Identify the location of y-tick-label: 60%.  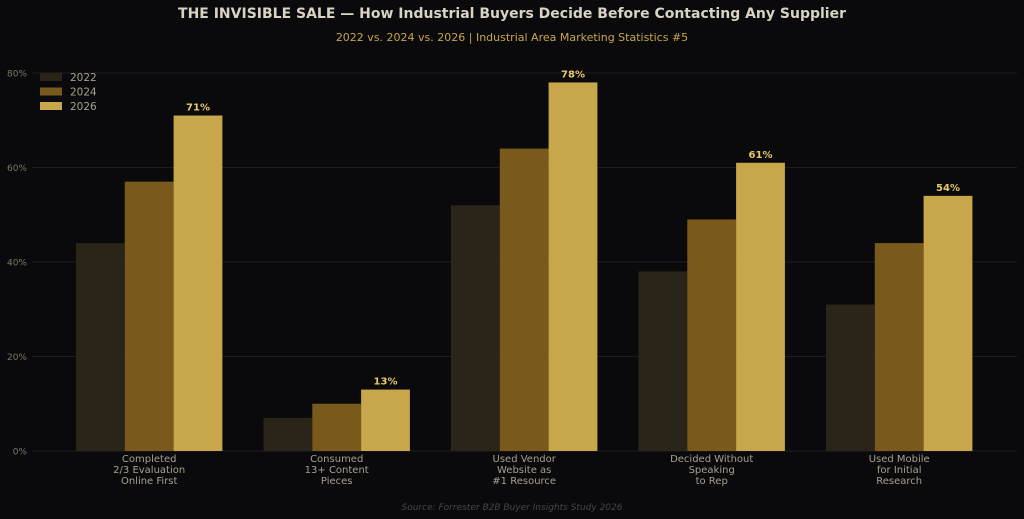
(17, 169).